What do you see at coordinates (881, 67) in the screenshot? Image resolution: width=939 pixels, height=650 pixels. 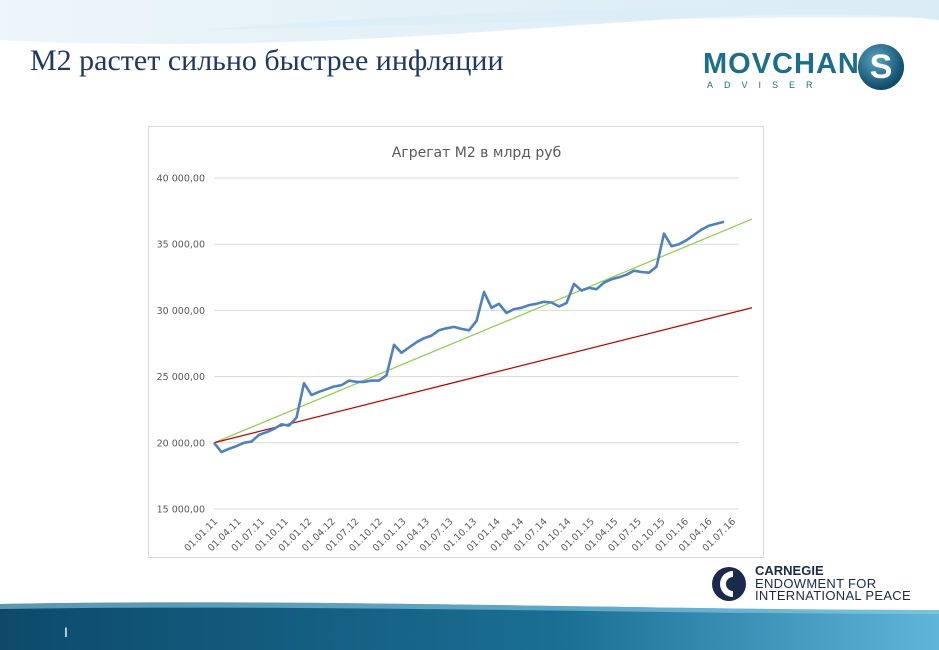 I see `logo-letter: S` at bounding box center [881, 67].